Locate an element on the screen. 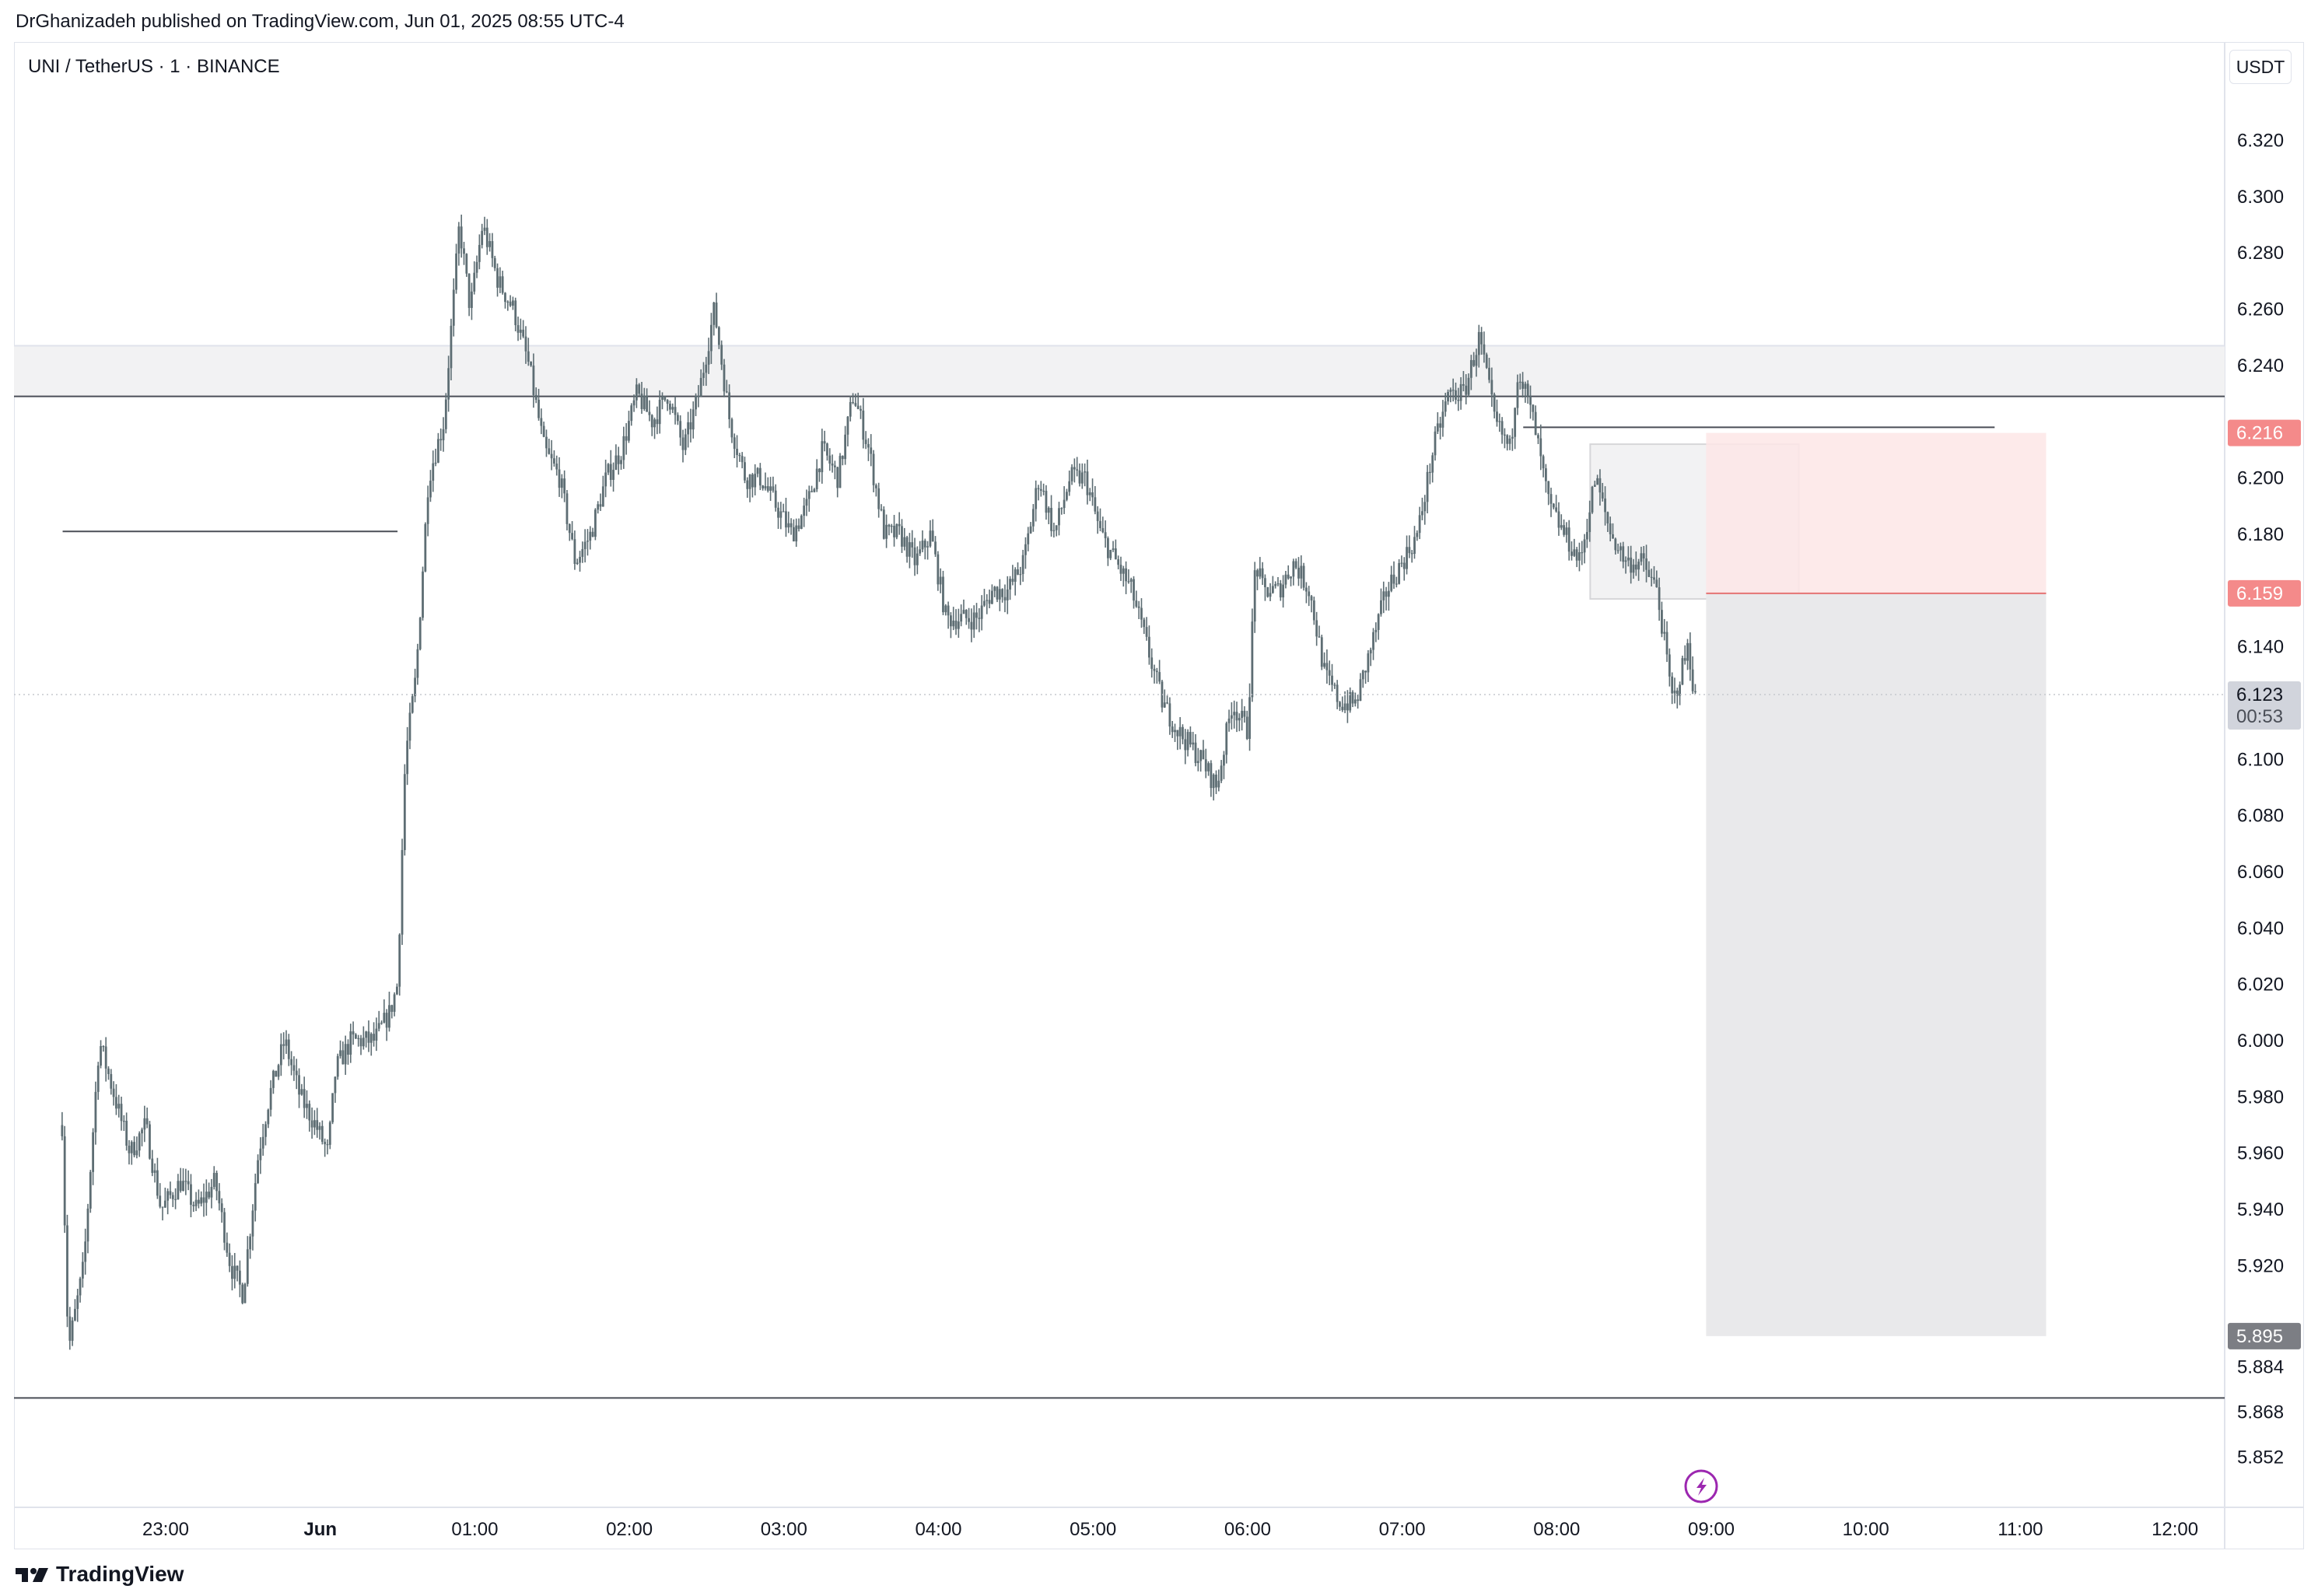  tradingview-logo-icon is located at coordinates (32, 1575).